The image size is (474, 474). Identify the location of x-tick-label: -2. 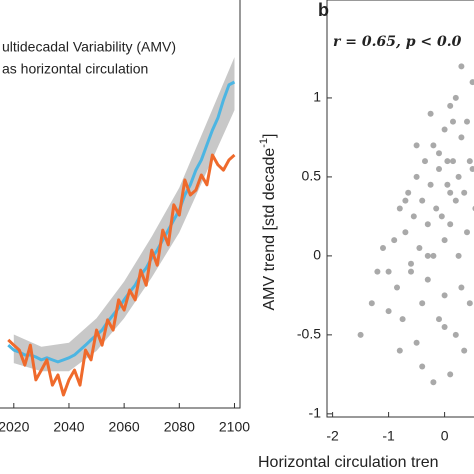
(332, 436).